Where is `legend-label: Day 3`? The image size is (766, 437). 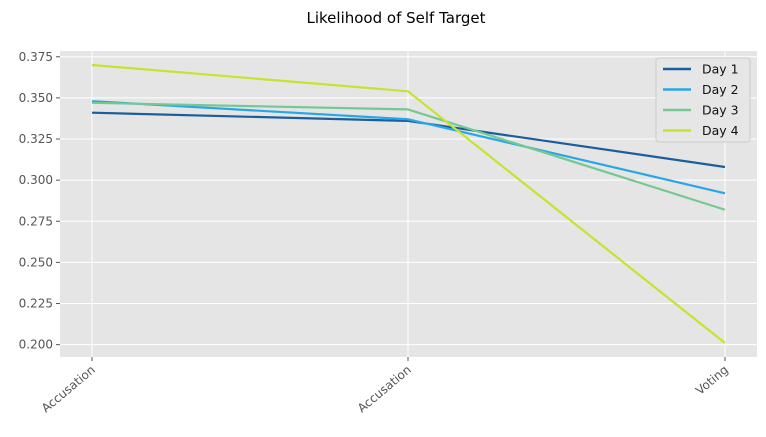
legend-label: Day 3 is located at coordinates (720, 110).